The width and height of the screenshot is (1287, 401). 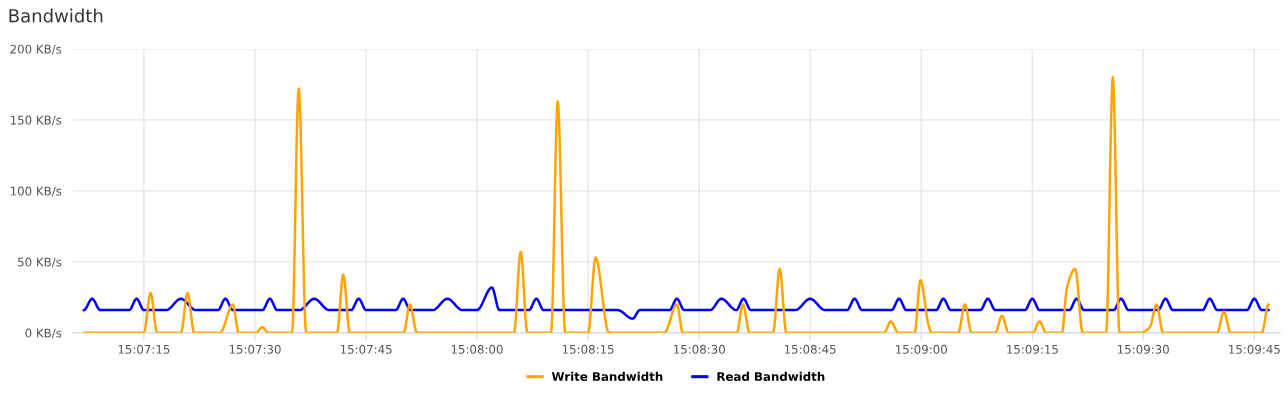 What do you see at coordinates (56, 15) in the screenshot?
I see `chart-title: Bandwidth` at bounding box center [56, 15].